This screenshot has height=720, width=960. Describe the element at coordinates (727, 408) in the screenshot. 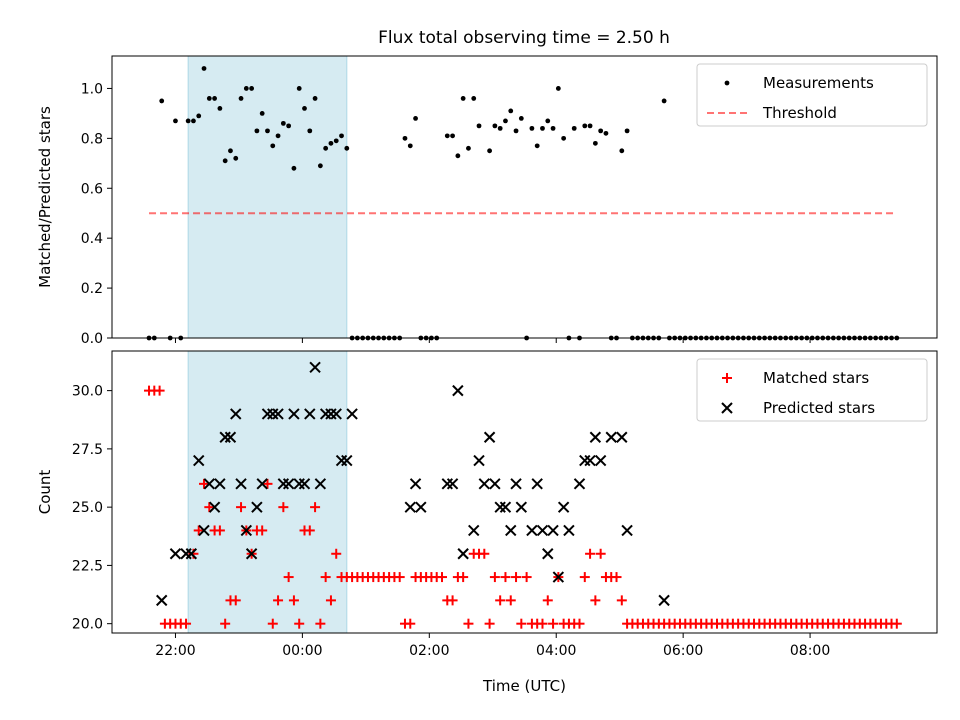

I see `legend-marker-predicted` at that location.